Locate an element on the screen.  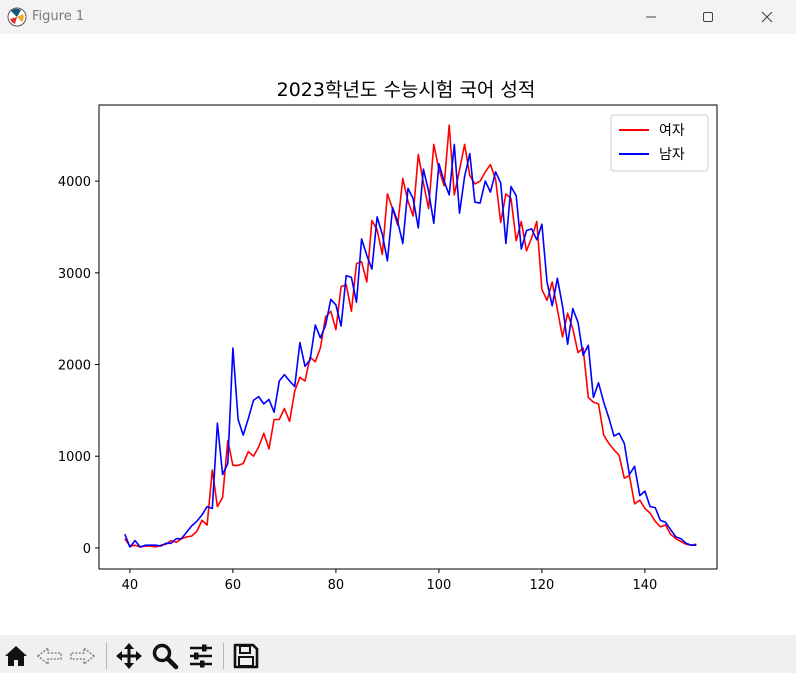
maximize-icon is located at coordinates (708, 17).